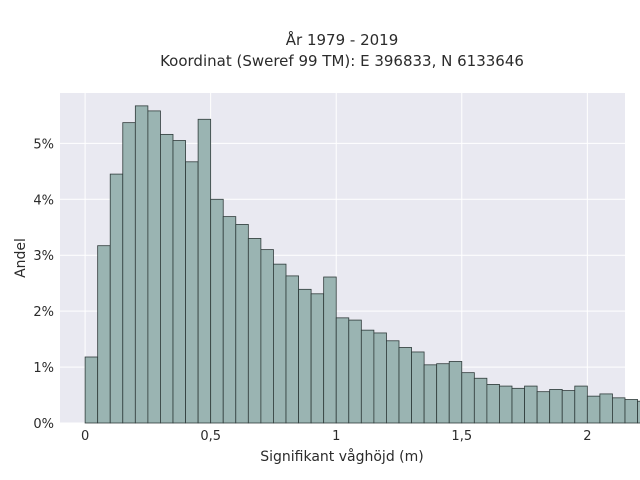 The height and width of the screenshot is (480, 640). What do you see at coordinates (43, 368) in the screenshot?
I see `y-tick-label: 1%` at bounding box center [43, 368].